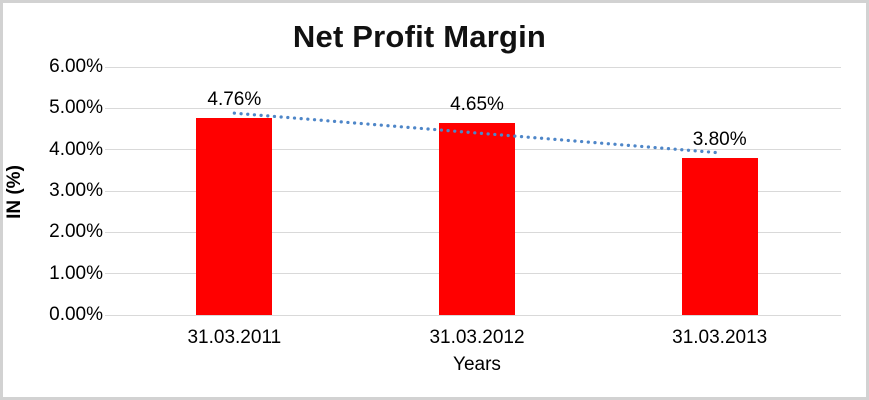 Image resolution: width=869 pixels, height=400 pixels. I want to click on y-tick-label: 0.00%, so click(76, 314).